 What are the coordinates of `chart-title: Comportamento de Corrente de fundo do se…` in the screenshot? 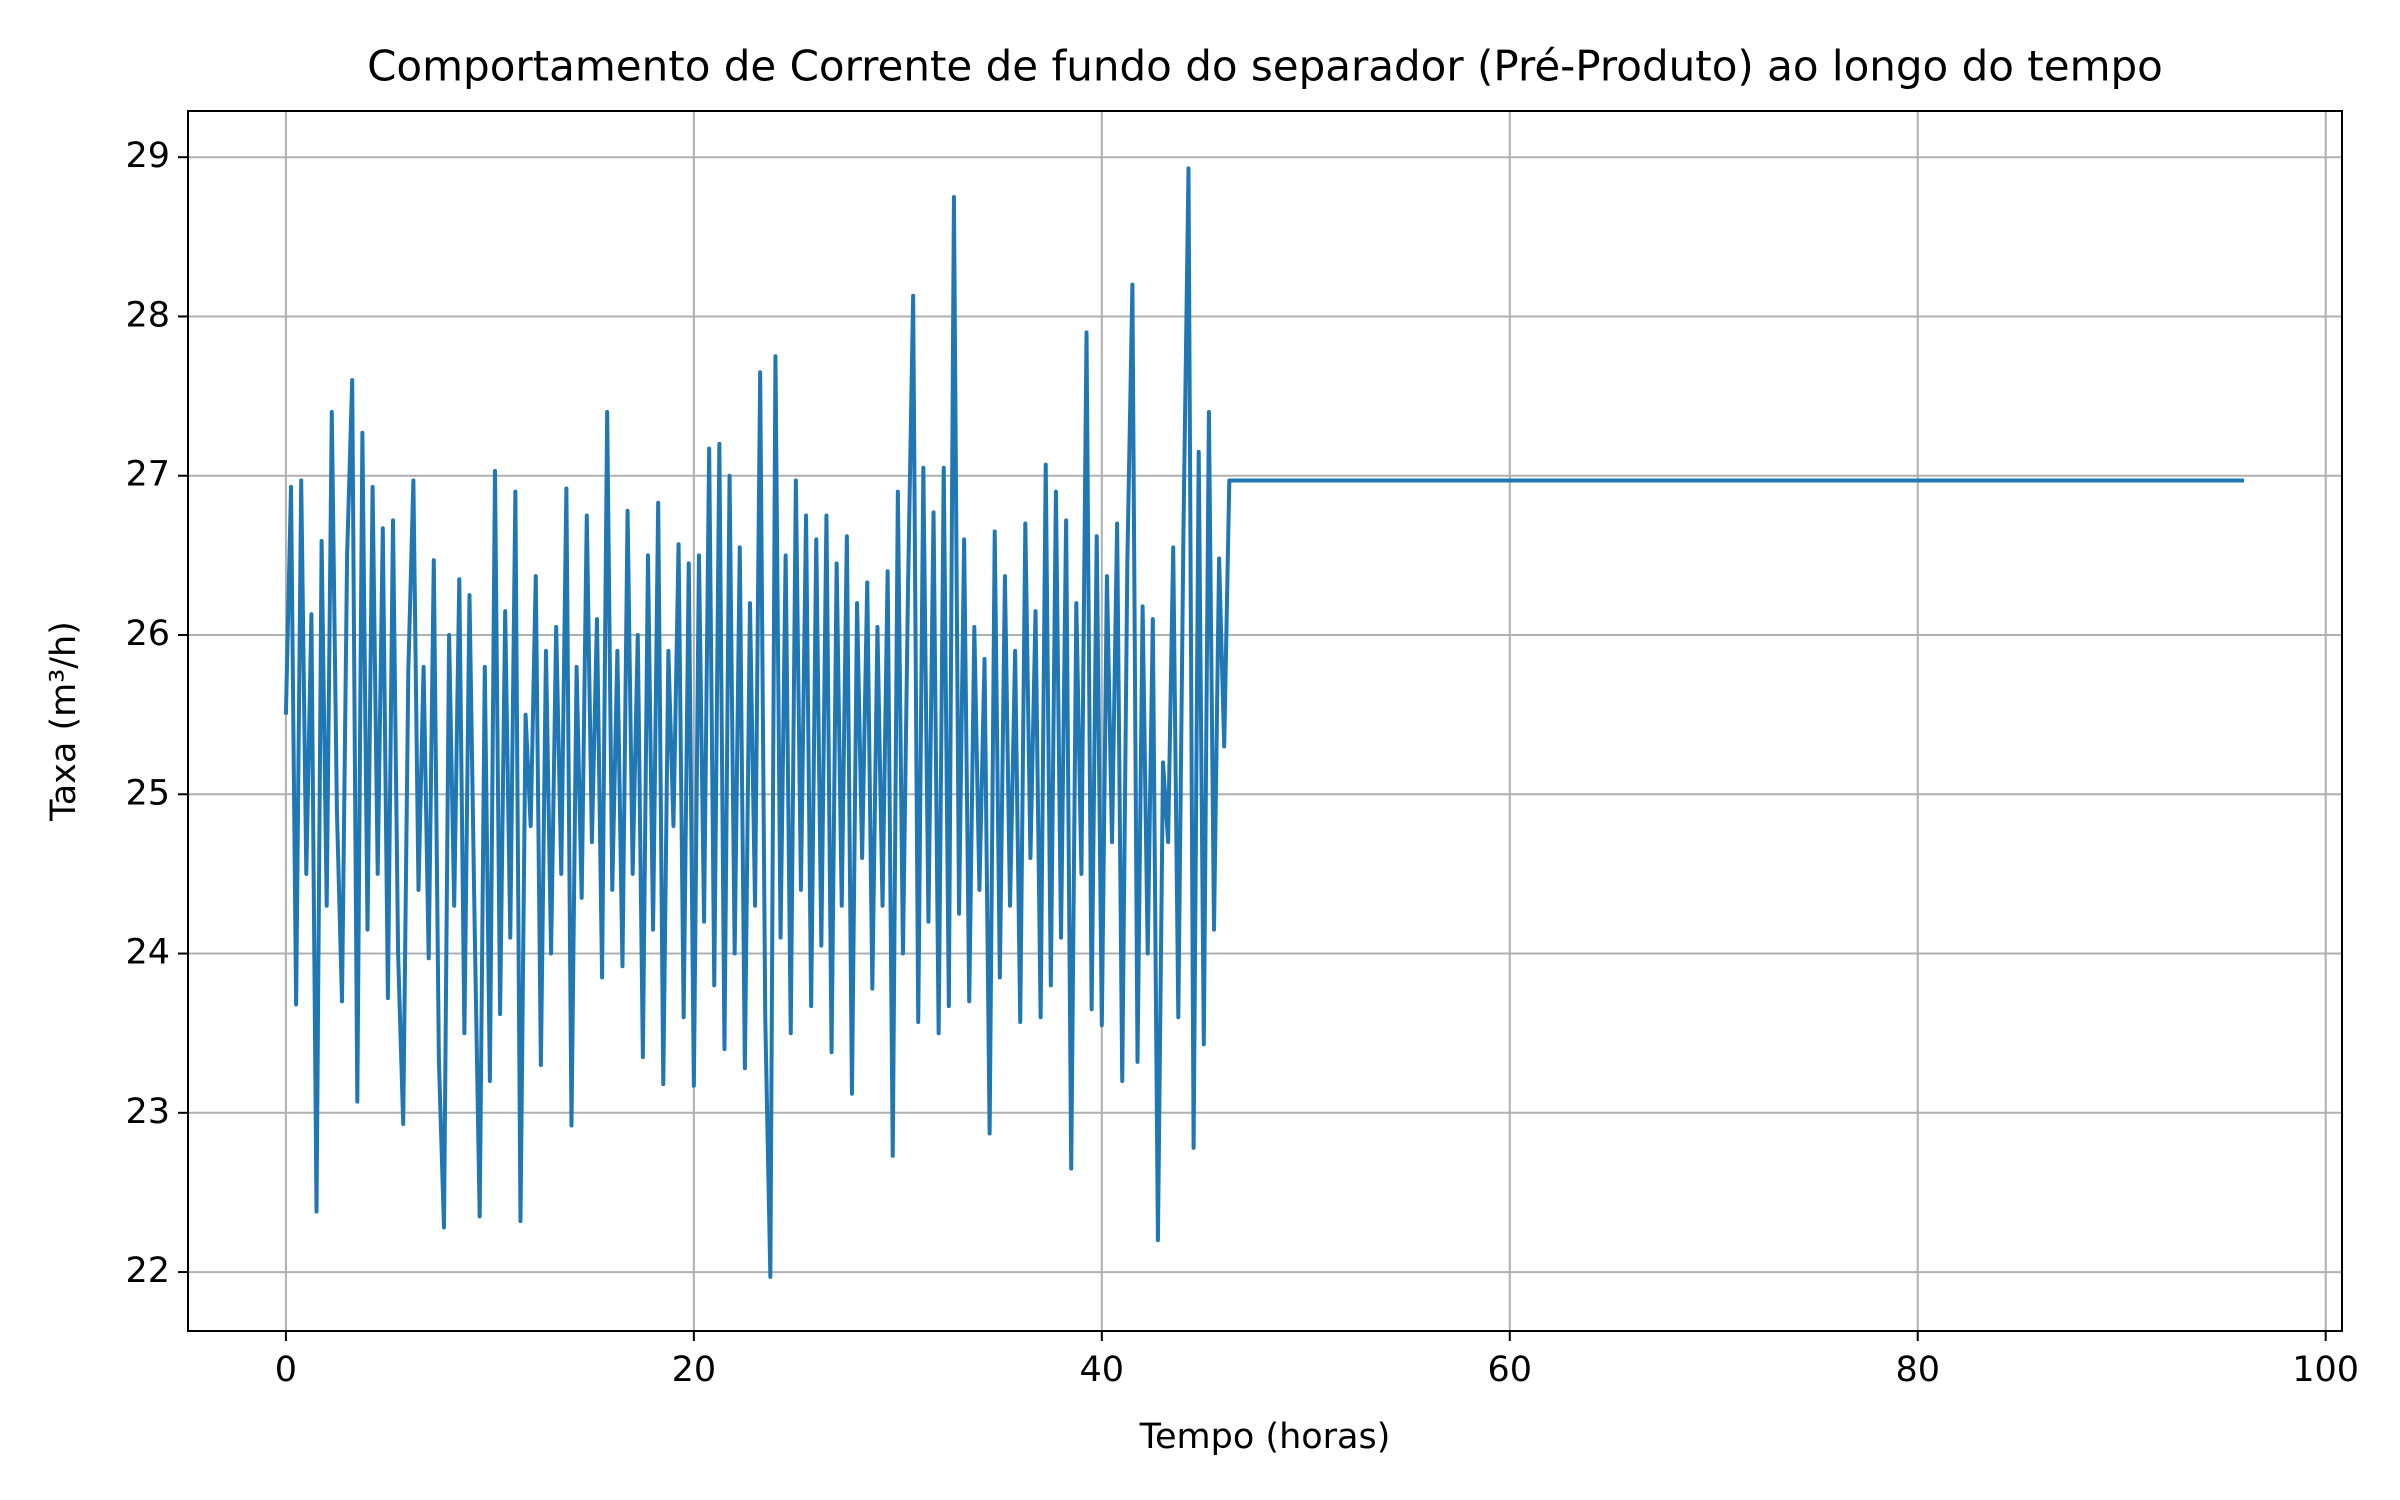 It's located at (1265, 66).